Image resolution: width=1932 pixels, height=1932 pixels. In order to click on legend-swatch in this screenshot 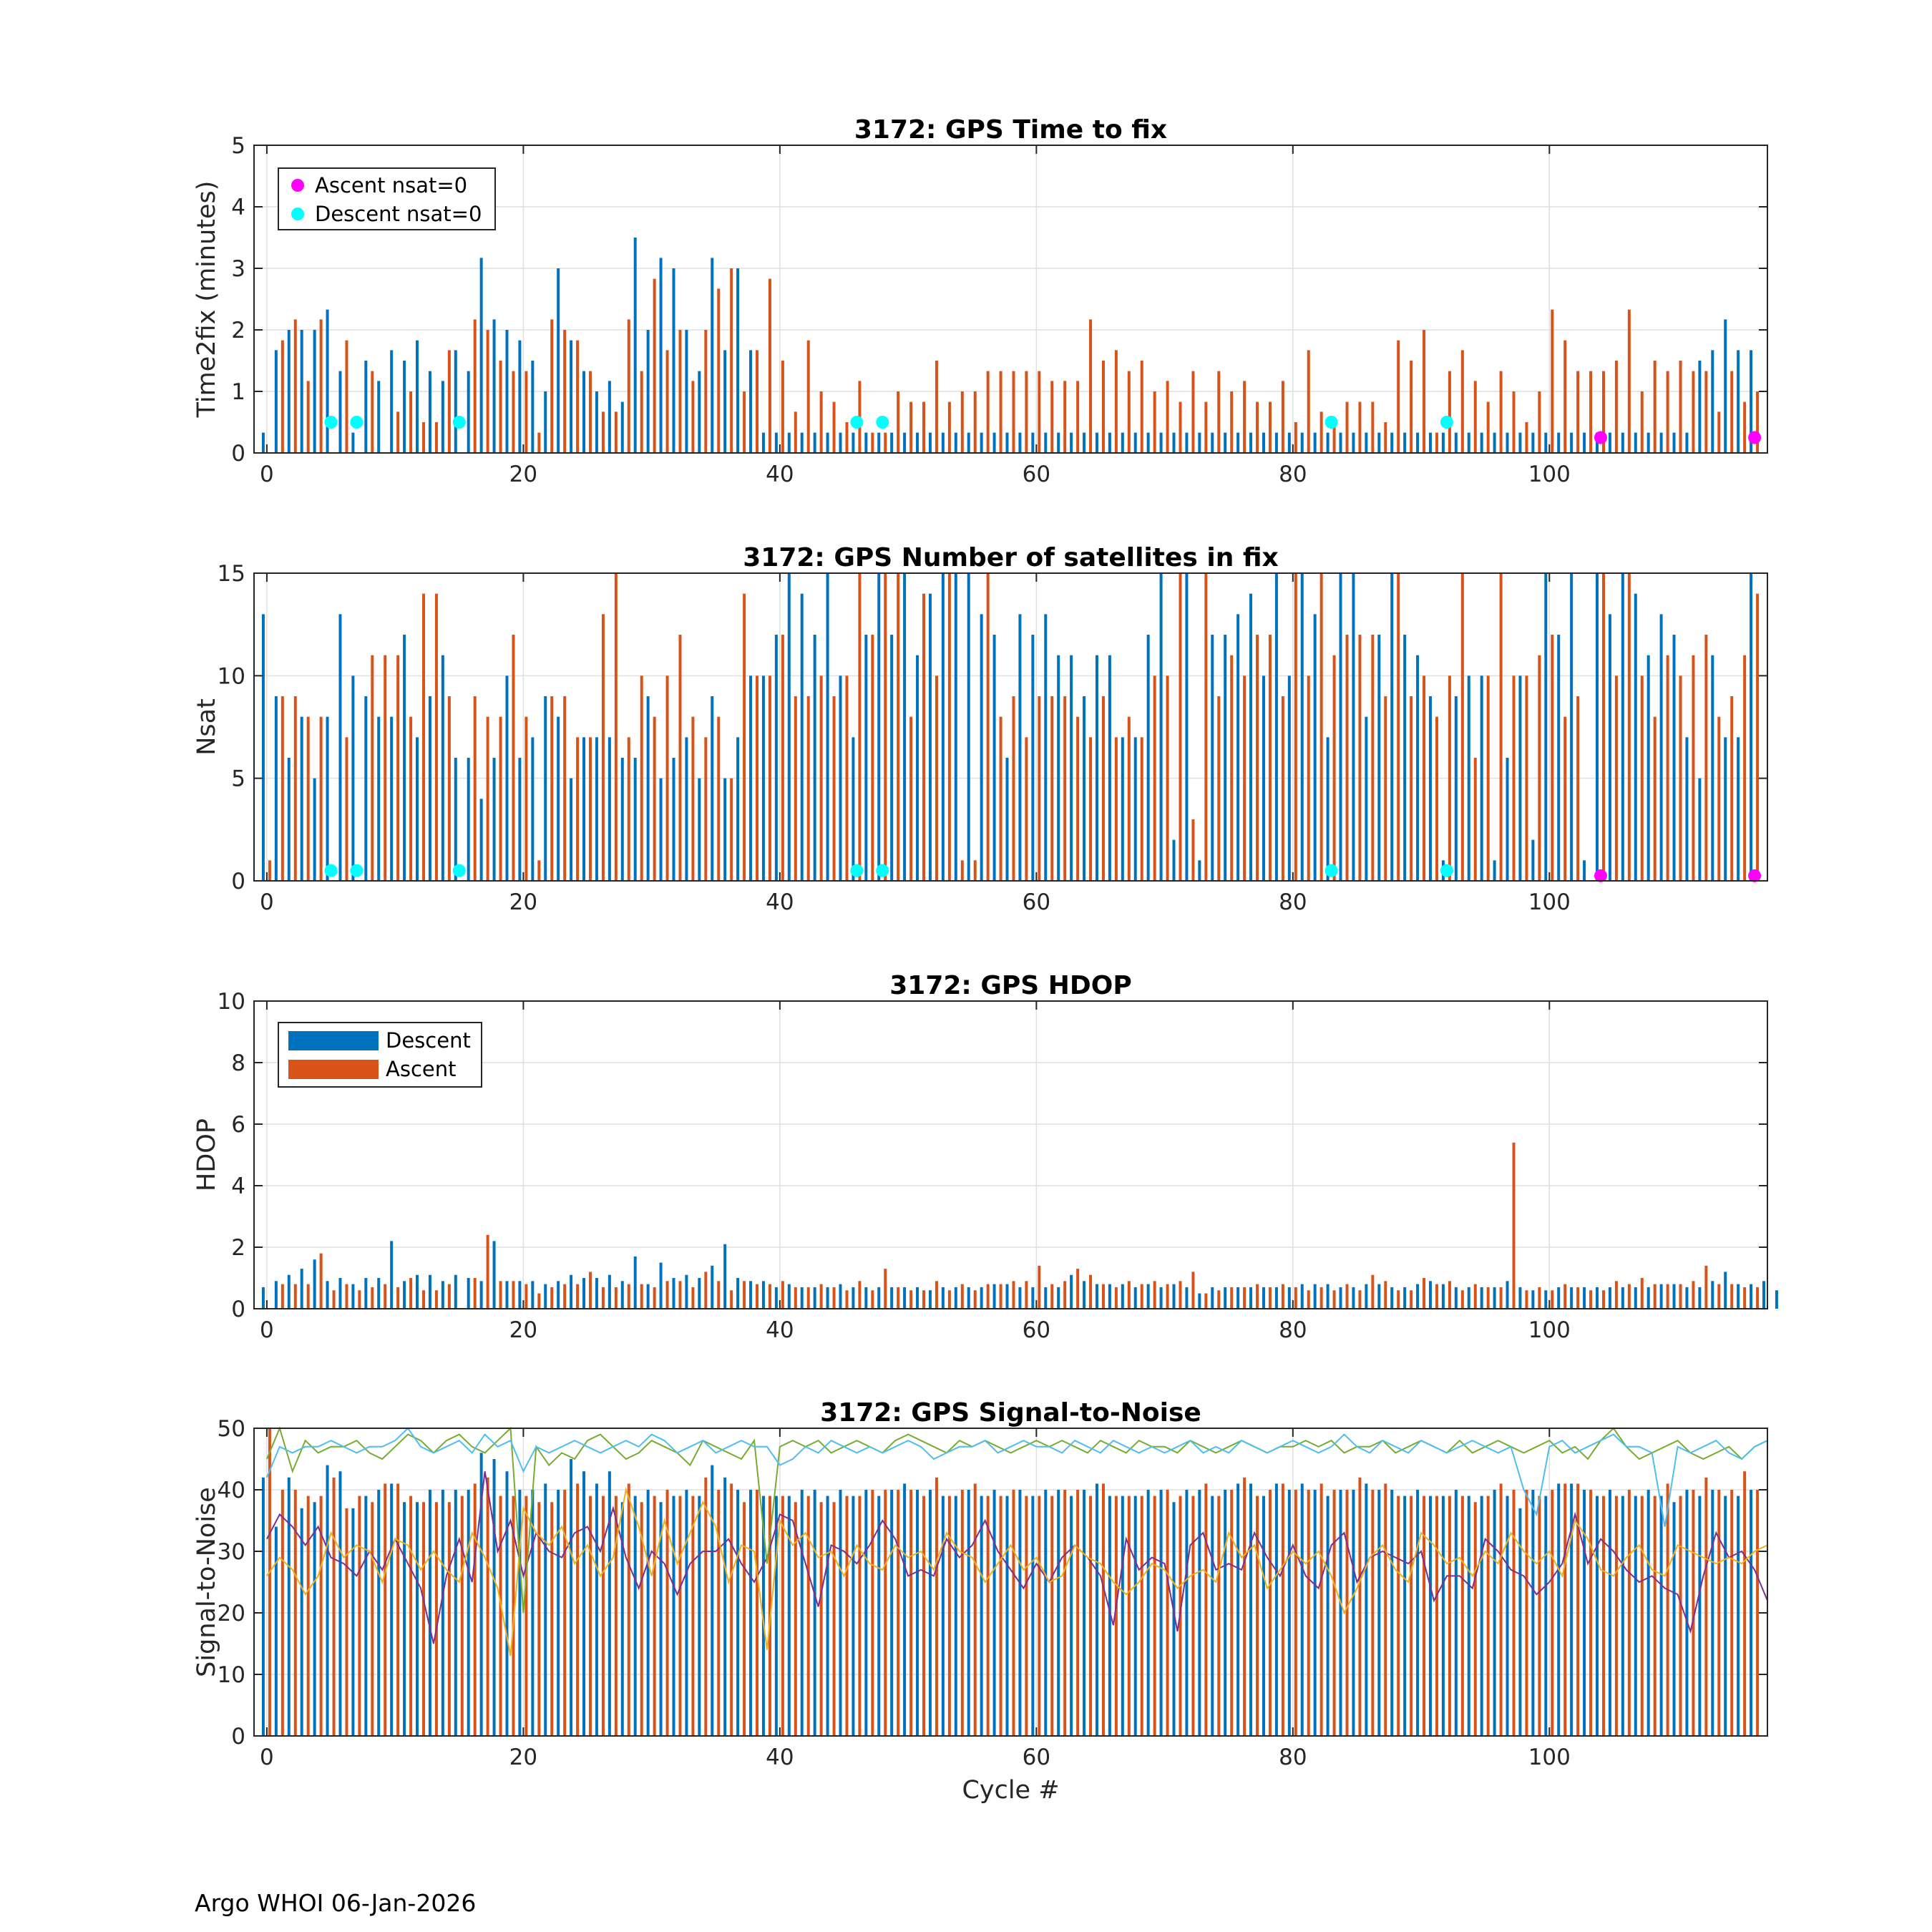, I will do `click(333, 1040)`.